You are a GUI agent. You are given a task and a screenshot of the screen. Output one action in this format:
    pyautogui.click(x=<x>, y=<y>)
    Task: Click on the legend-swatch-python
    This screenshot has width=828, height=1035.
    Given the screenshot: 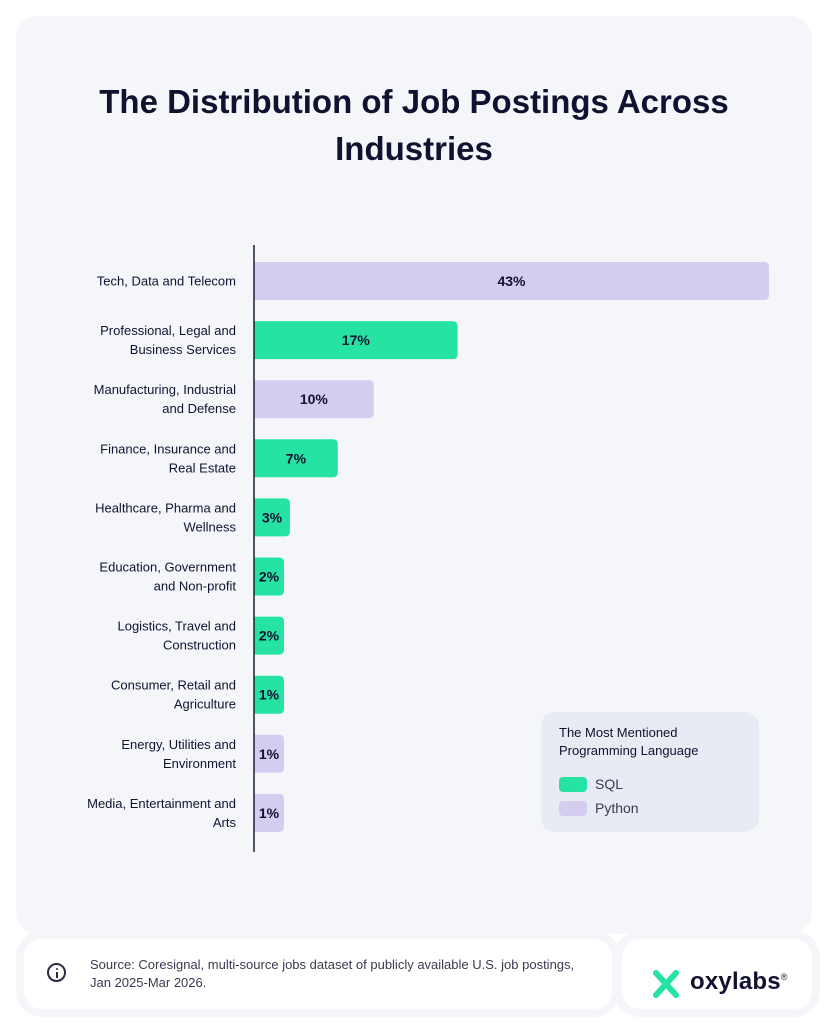 What is the action you would take?
    pyautogui.click(x=573, y=808)
    